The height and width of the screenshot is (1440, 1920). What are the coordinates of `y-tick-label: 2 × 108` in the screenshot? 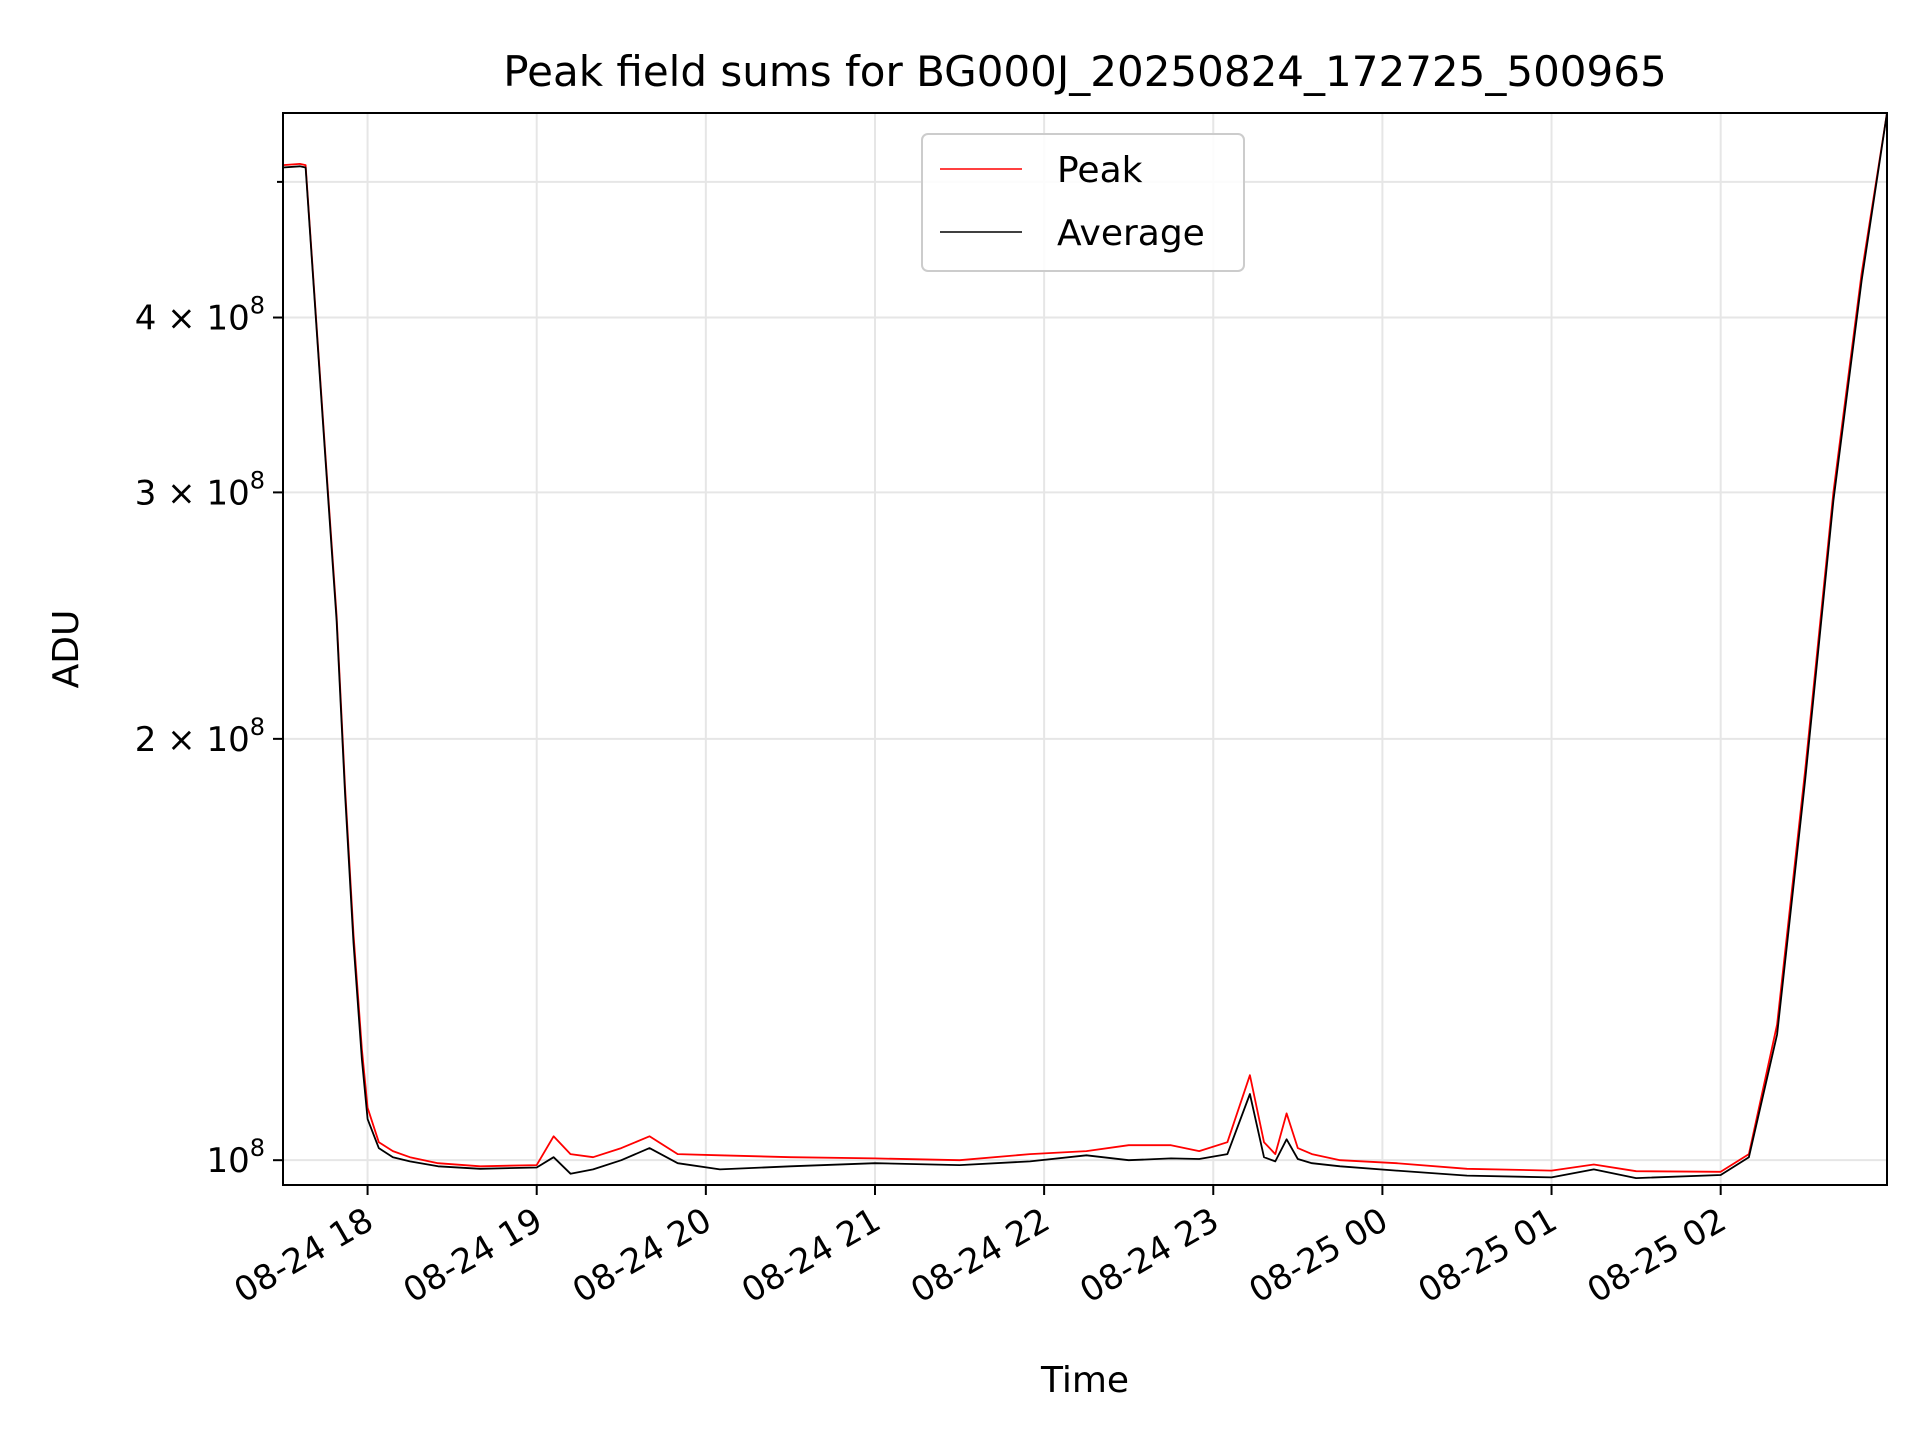 It's located at (200, 736).